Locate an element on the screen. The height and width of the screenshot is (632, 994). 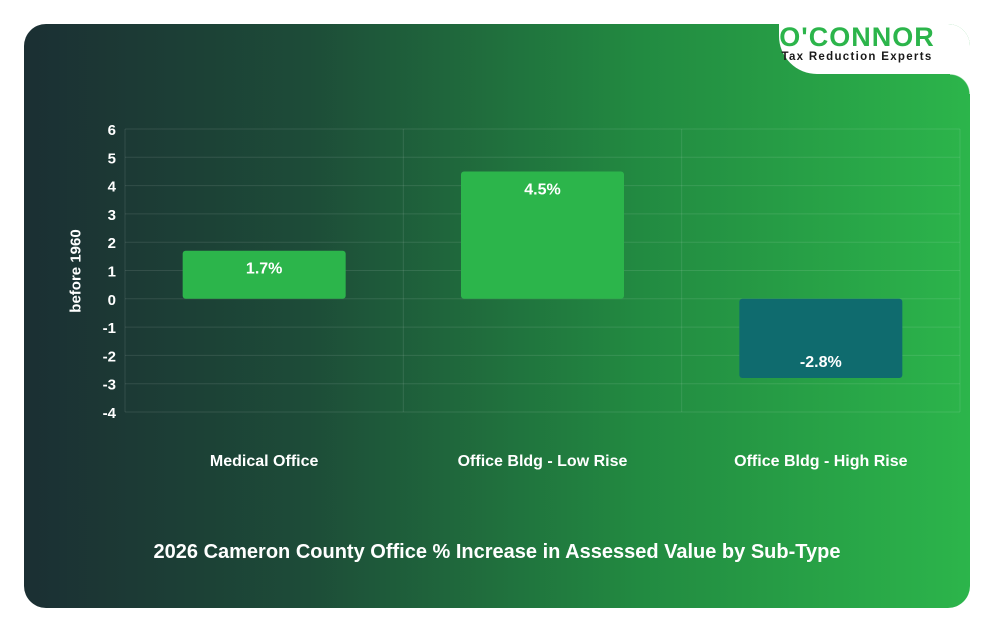
y-axis-title: before 1960 is located at coordinates (76, 271).